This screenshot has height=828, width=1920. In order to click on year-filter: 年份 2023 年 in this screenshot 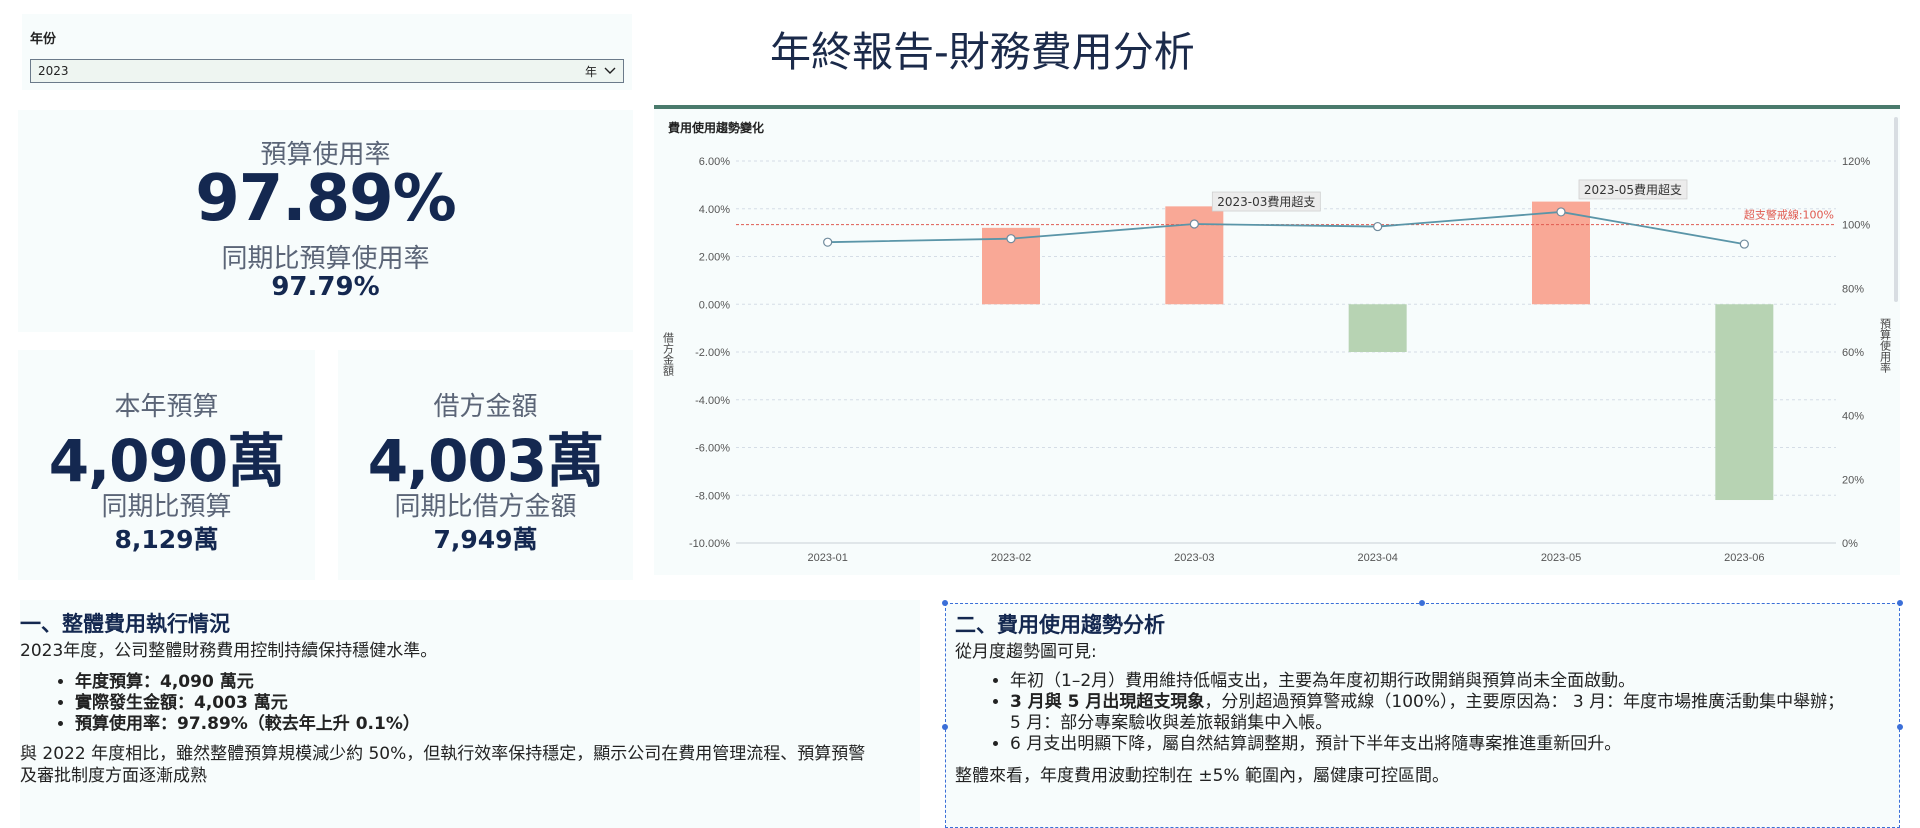, I will do `click(327, 52)`.